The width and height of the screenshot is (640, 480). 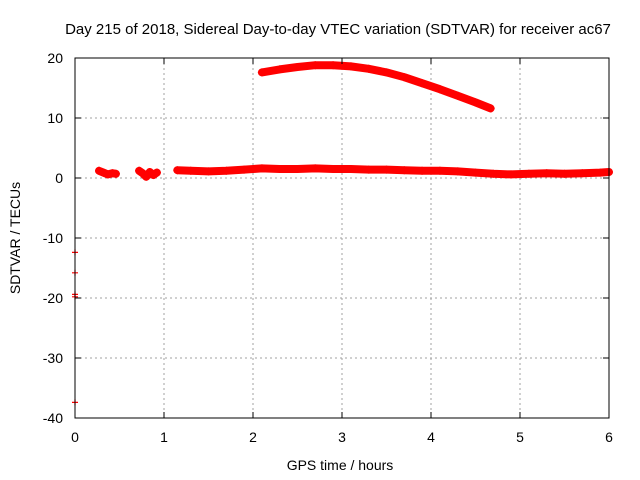 What do you see at coordinates (53, 238) in the screenshot?
I see `y-tick-label: -10` at bounding box center [53, 238].